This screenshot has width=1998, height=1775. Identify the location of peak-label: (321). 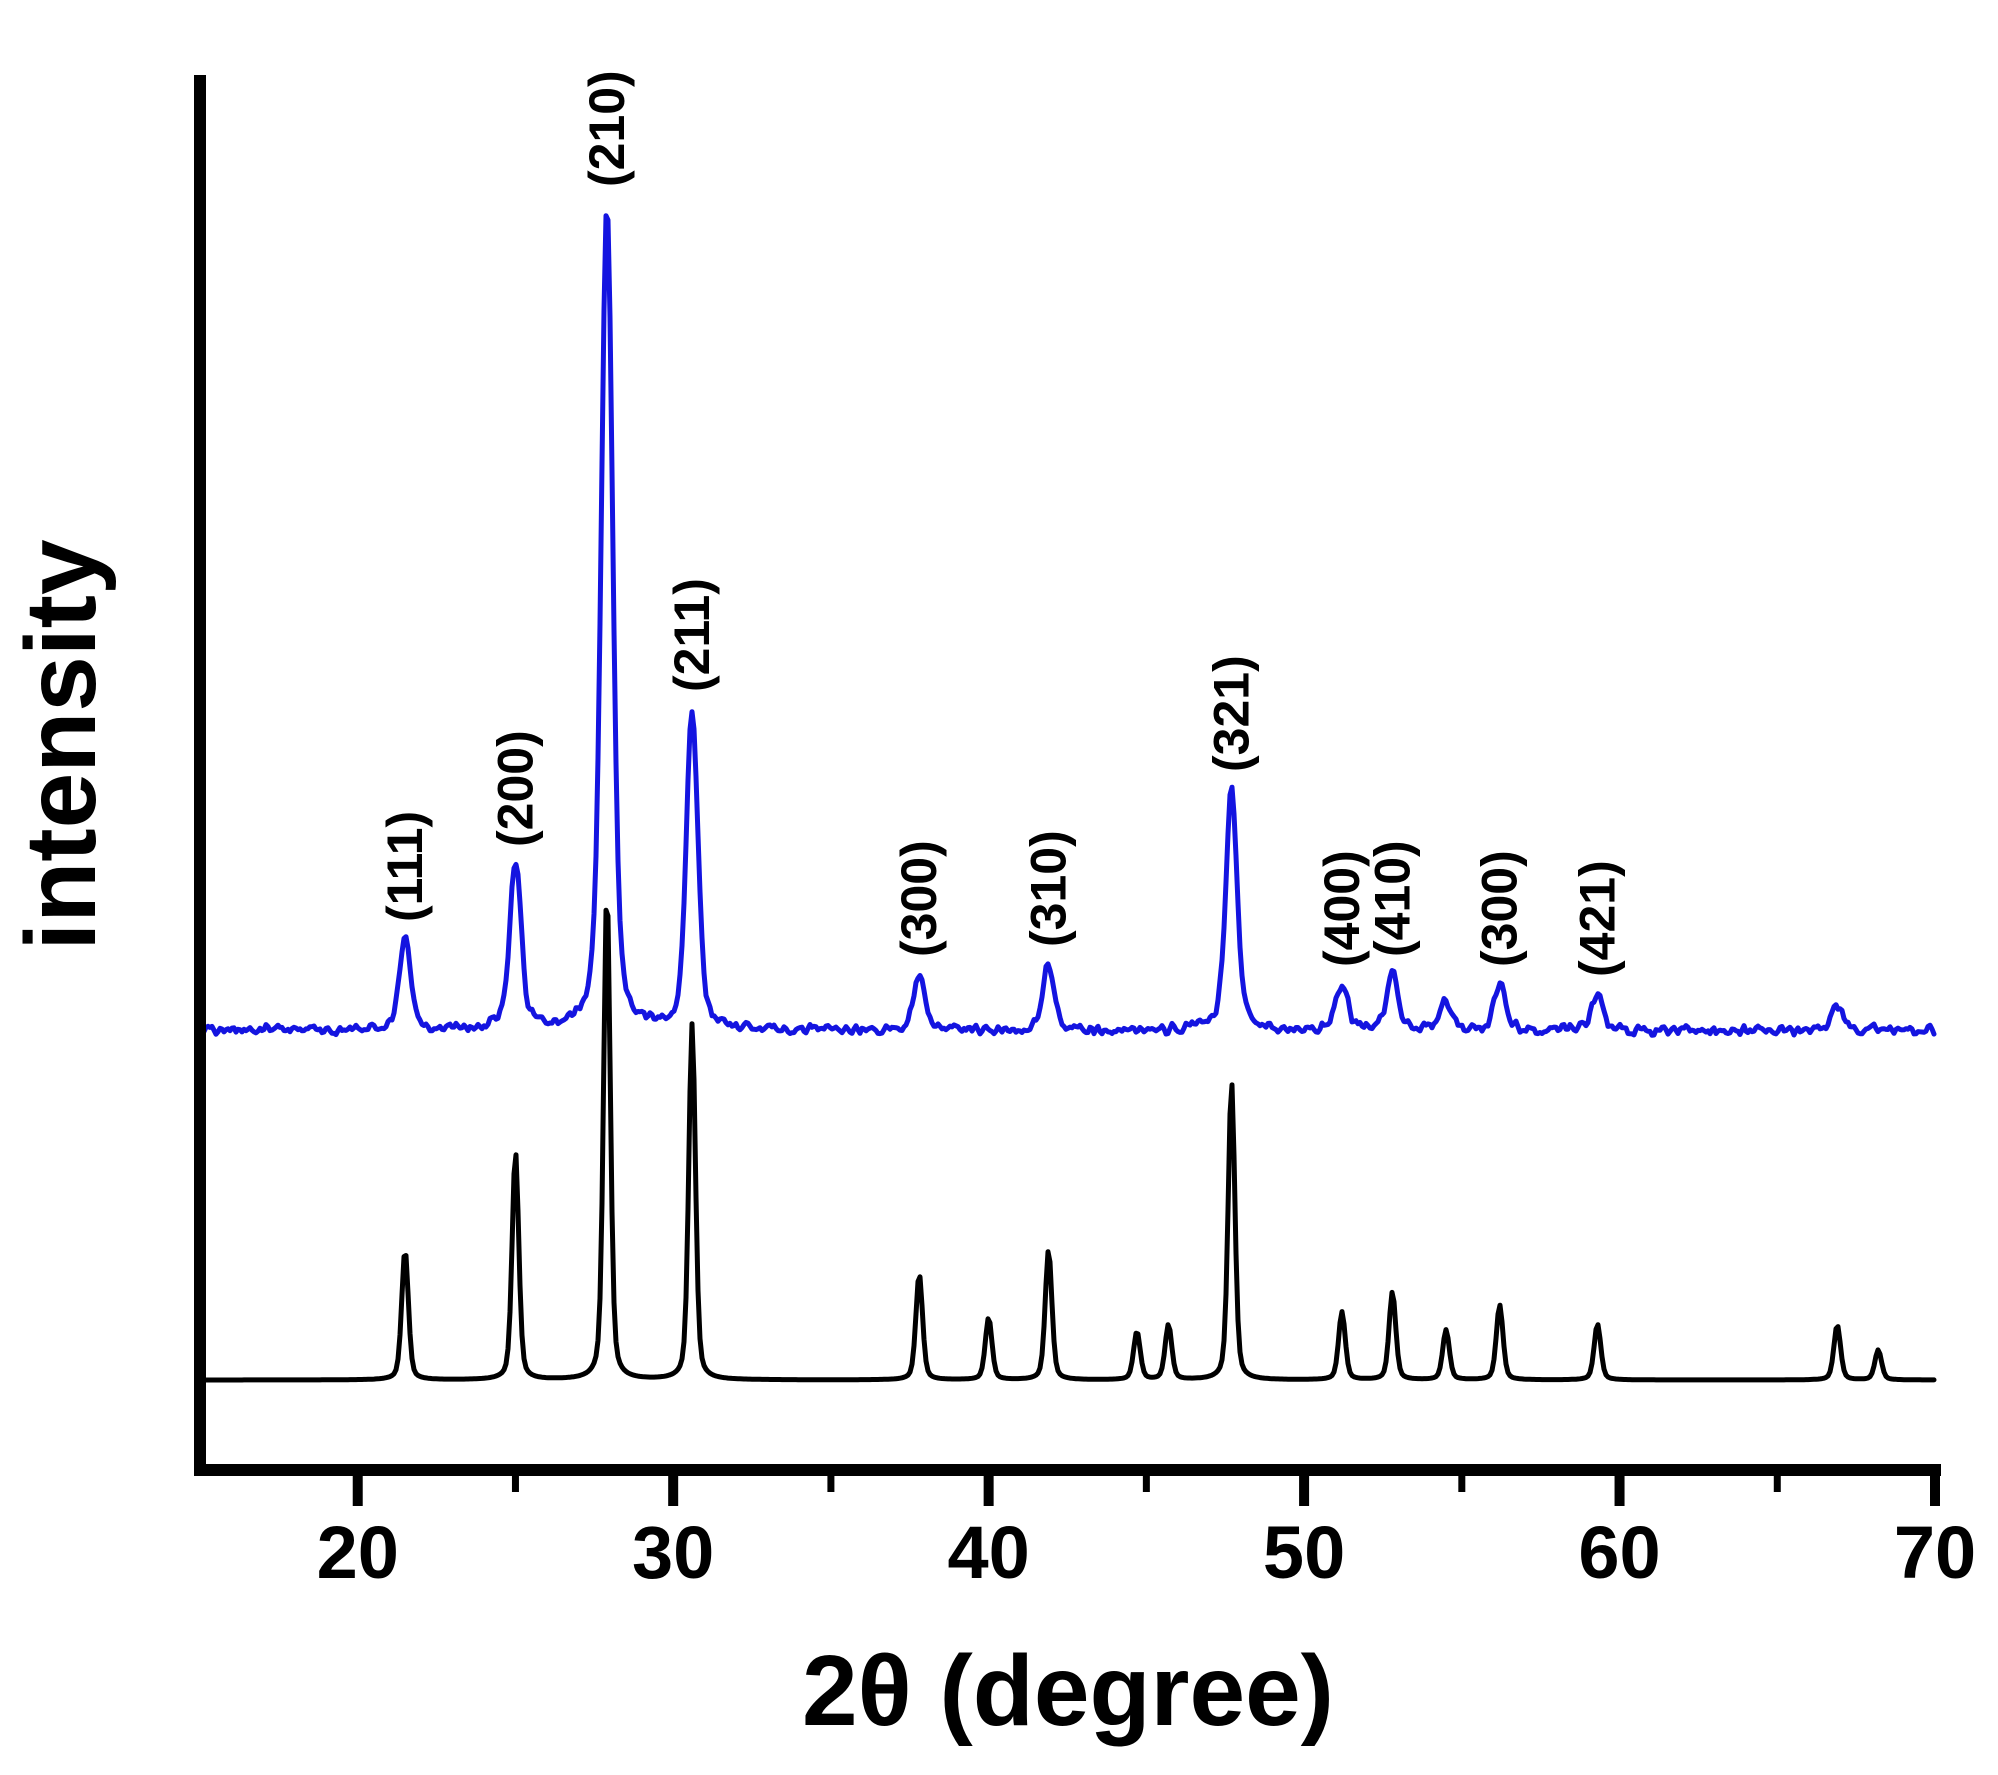
(1232, 713).